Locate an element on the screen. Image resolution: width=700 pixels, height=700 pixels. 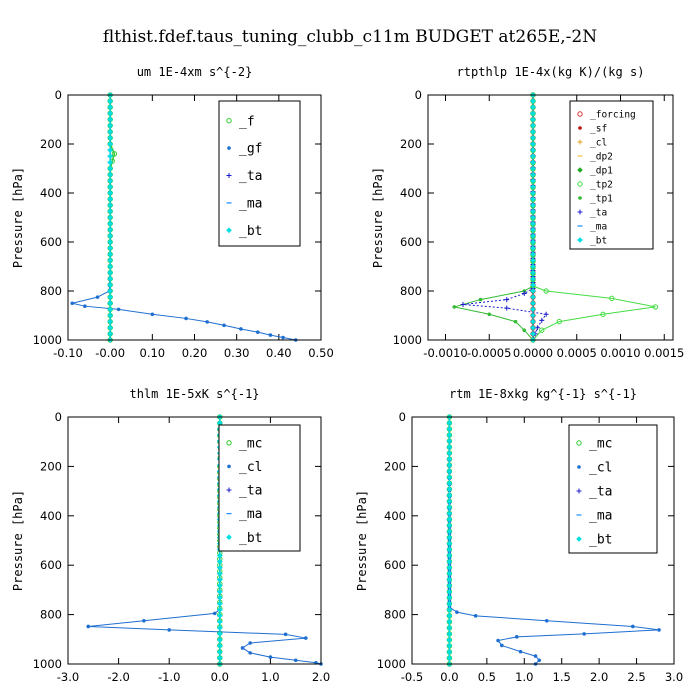
panel-2-xtick-label: 0.0015 is located at coordinates (664, 353).